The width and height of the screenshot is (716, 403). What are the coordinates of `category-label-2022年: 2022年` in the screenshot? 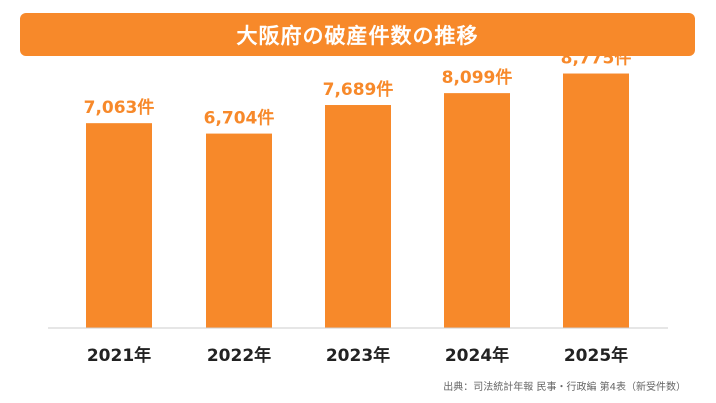 It's located at (239, 355).